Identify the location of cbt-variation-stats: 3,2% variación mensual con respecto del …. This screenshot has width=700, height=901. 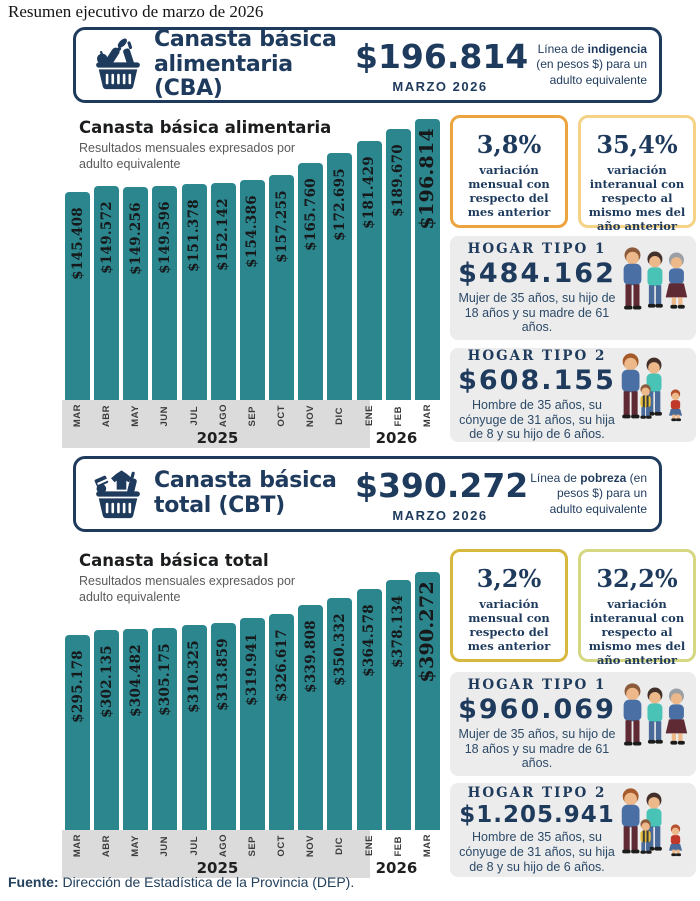
(573, 608).